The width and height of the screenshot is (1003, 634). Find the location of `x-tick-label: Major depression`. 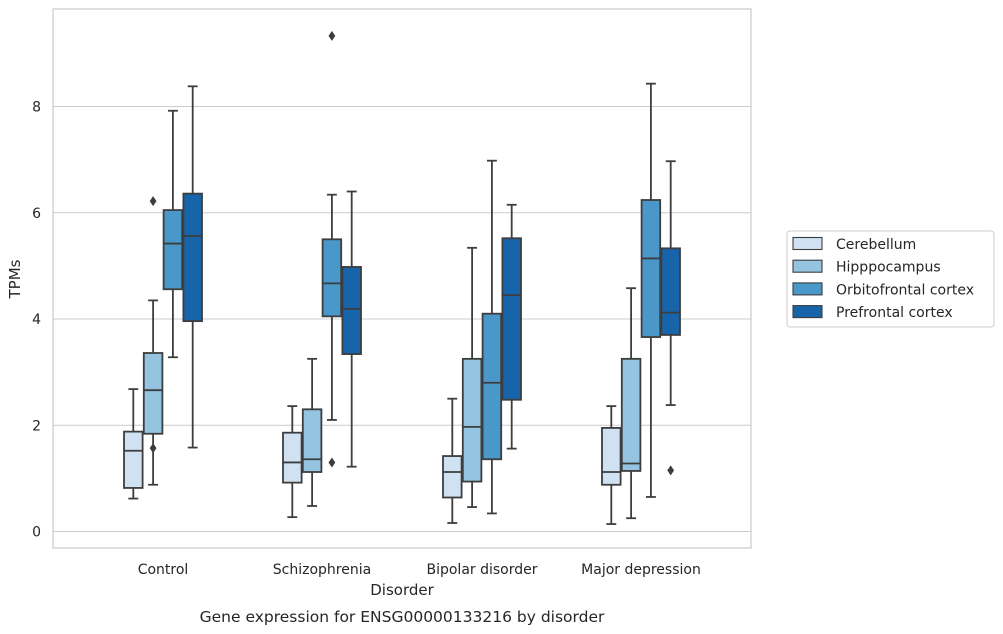

x-tick-label: Major depression is located at coordinates (641, 570).